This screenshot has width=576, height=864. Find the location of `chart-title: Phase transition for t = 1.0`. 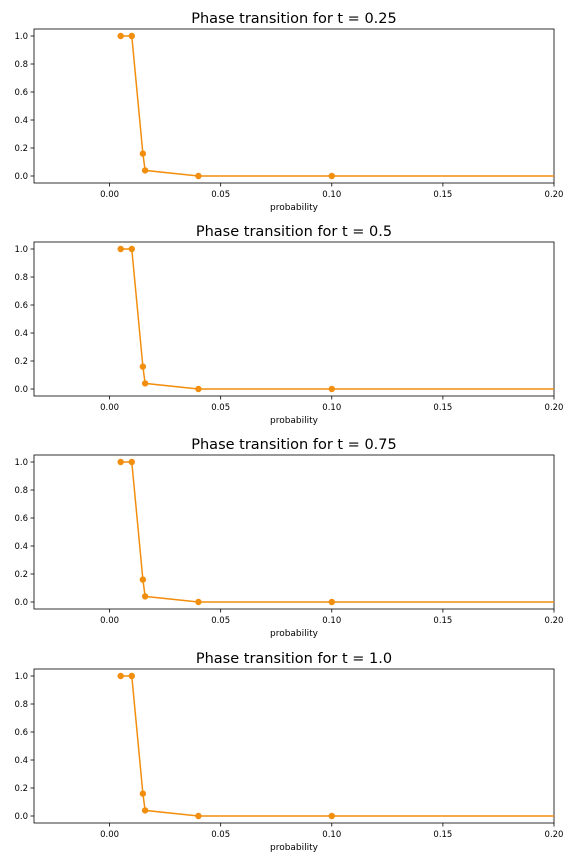

chart-title: Phase transition for t = 1.0 is located at coordinates (294, 659).